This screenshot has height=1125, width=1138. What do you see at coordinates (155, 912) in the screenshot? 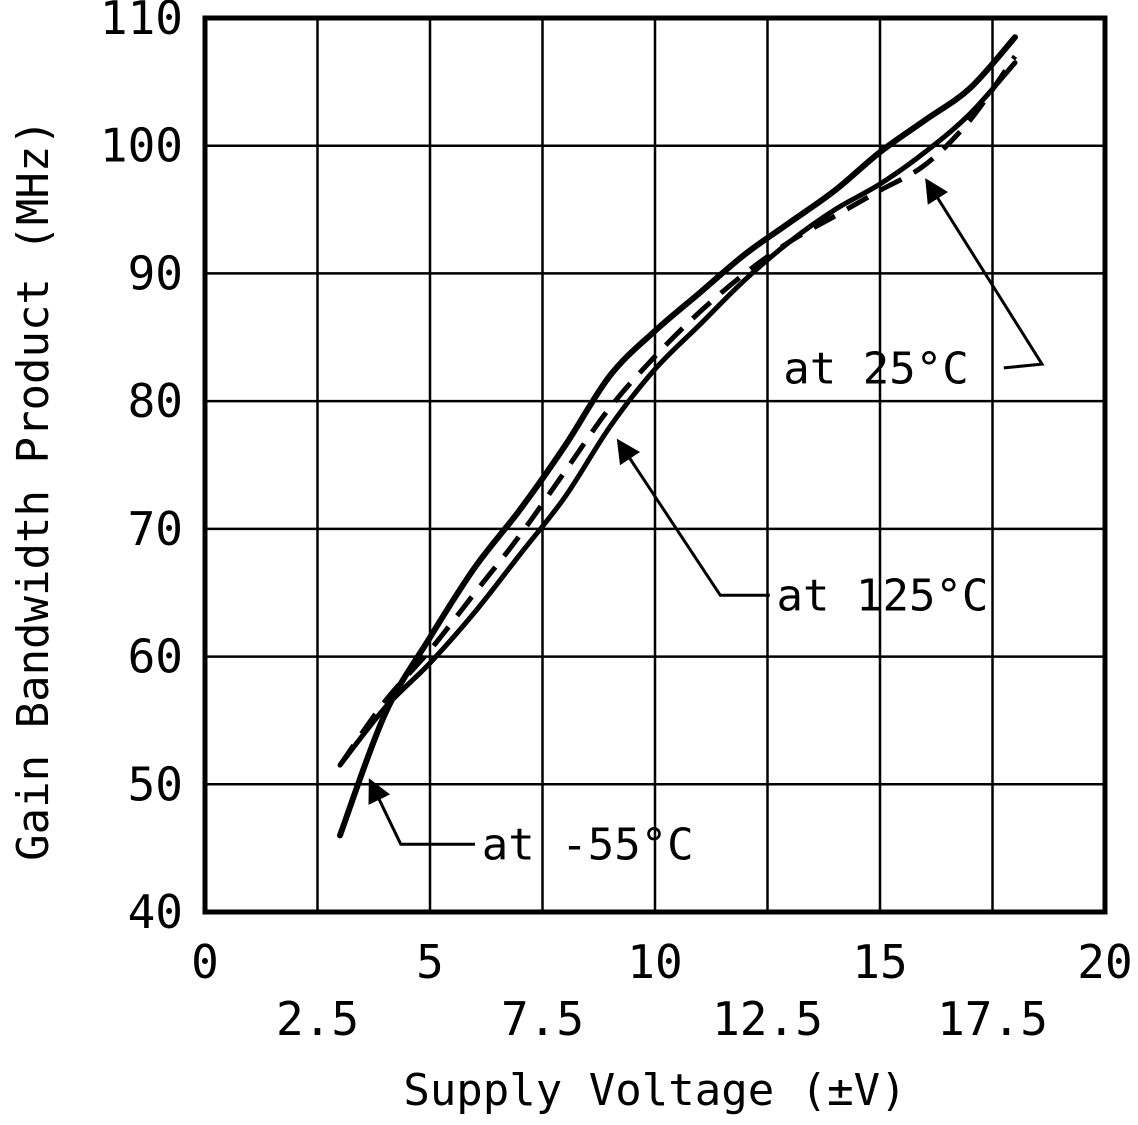
I see `y-tick-label: 40` at bounding box center [155, 912].